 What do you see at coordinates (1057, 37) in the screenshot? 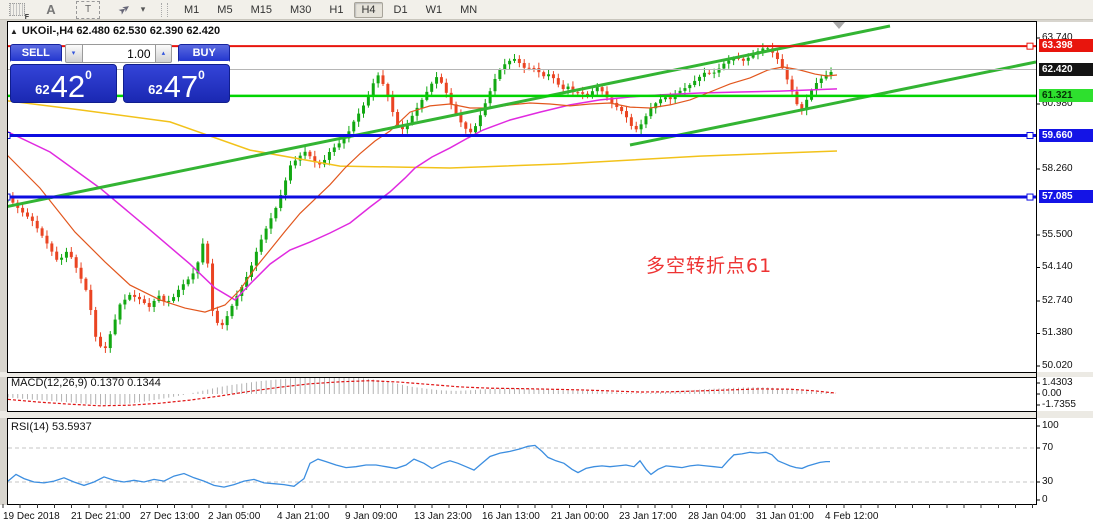
I see `price-tick-label: 63.740` at bounding box center [1057, 37].